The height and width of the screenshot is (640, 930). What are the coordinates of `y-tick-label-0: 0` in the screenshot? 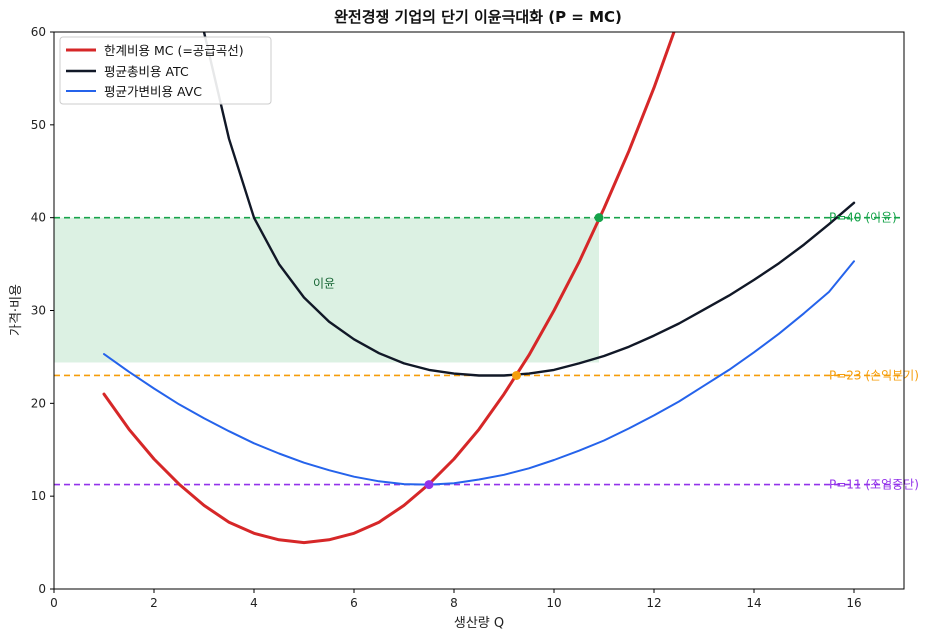 It's located at (42, 589).